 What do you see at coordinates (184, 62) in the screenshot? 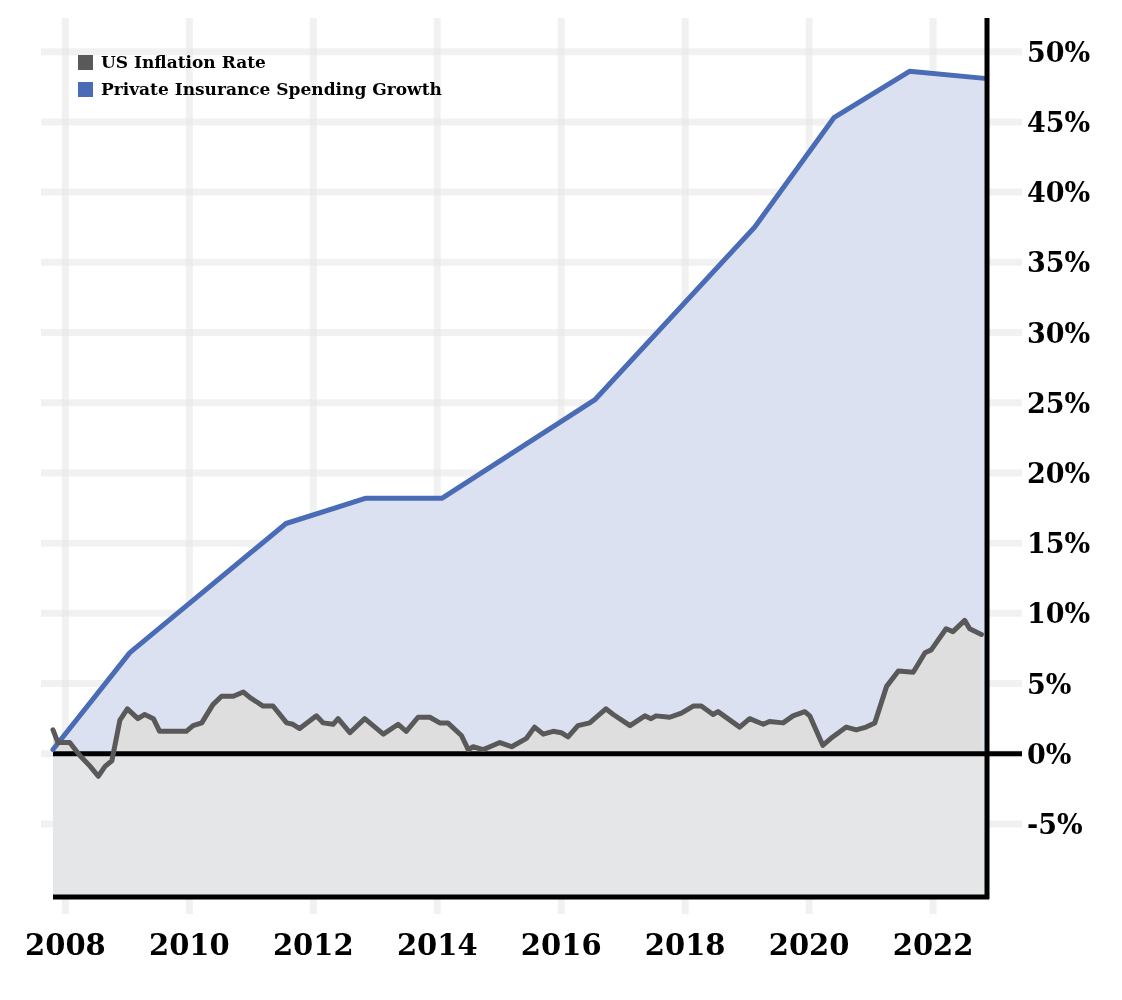
I see `legend-label: US Inflation Rate` at bounding box center [184, 62].